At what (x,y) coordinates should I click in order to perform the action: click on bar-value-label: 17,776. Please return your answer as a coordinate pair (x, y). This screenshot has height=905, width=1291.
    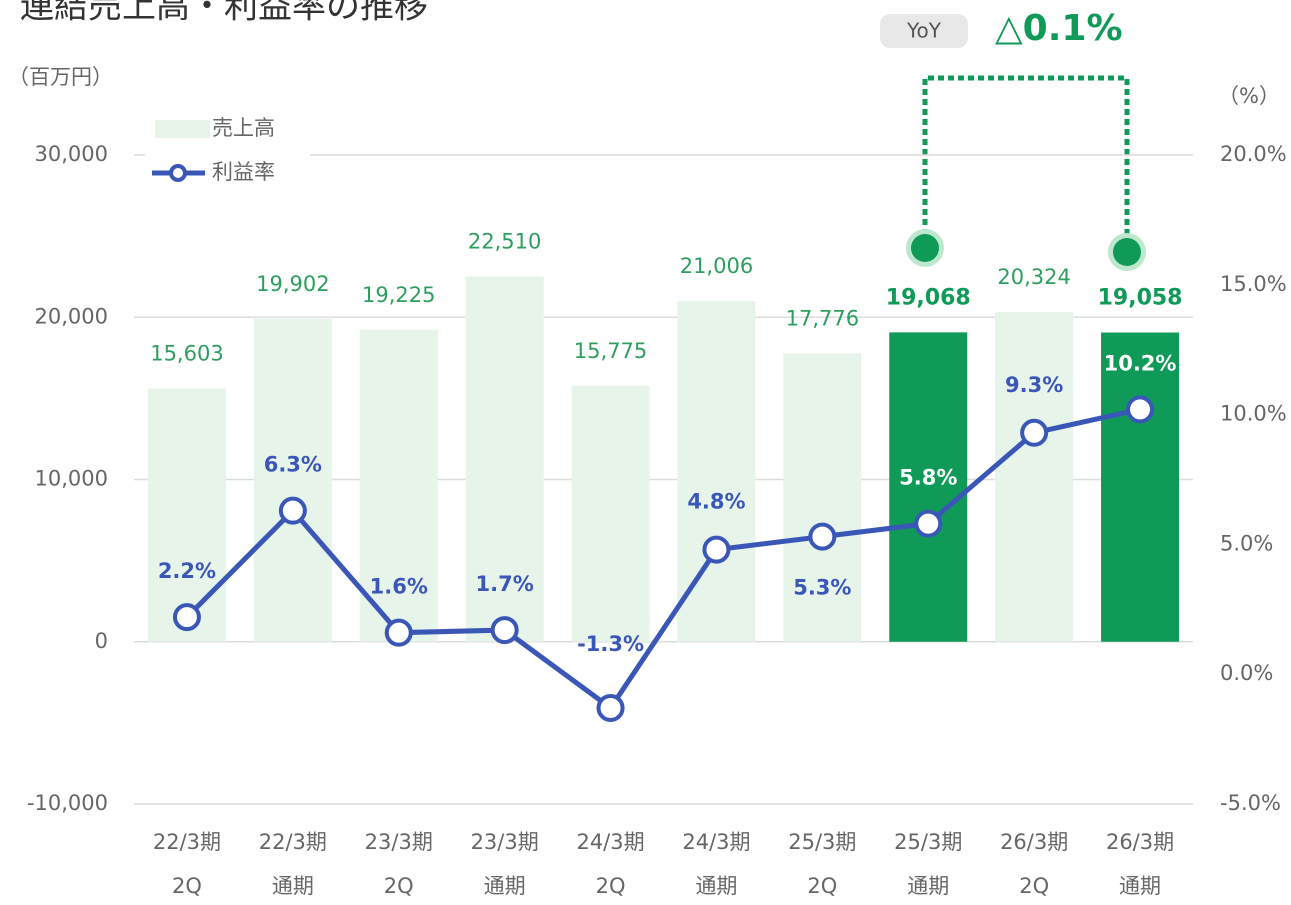
    Looking at the image, I should click on (822, 318).